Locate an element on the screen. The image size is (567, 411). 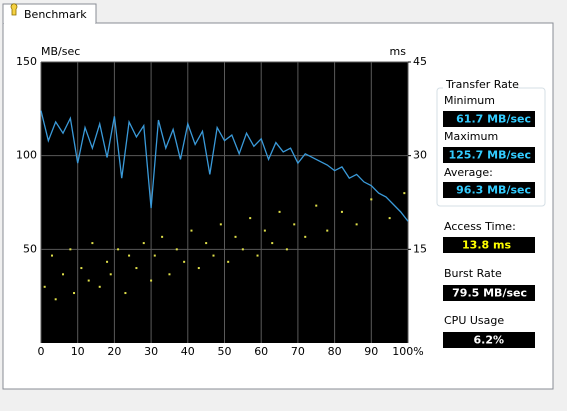
stat-value: 61.7 MB/sec is located at coordinates (493, 119).